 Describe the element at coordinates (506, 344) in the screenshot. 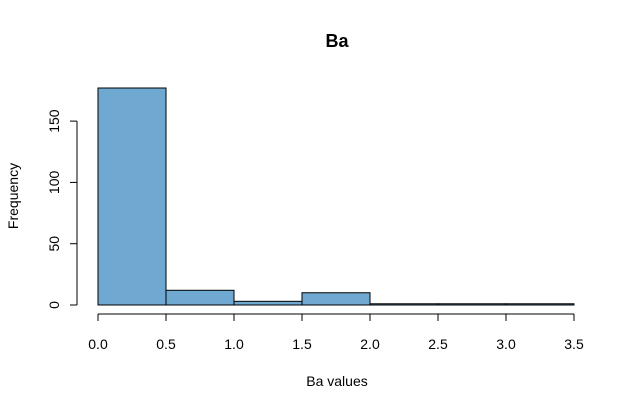

I see `x-tick-label: 3.0` at that location.